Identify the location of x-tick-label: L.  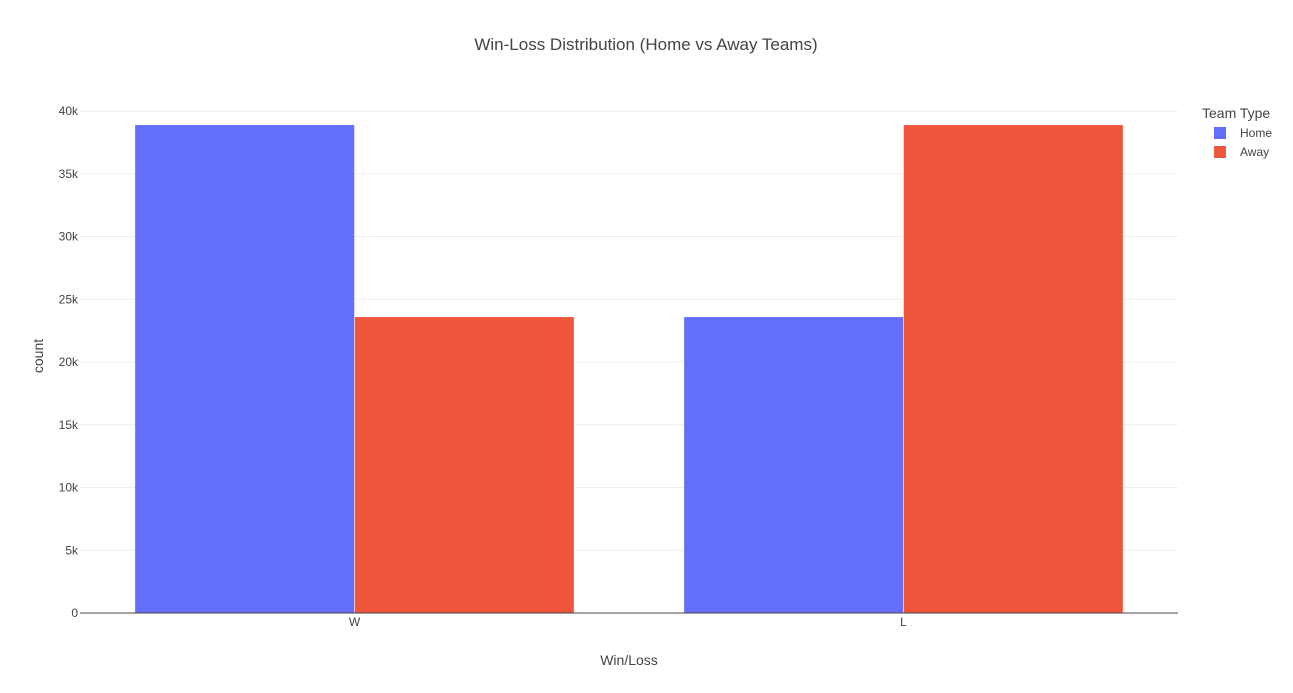
(903, 622).